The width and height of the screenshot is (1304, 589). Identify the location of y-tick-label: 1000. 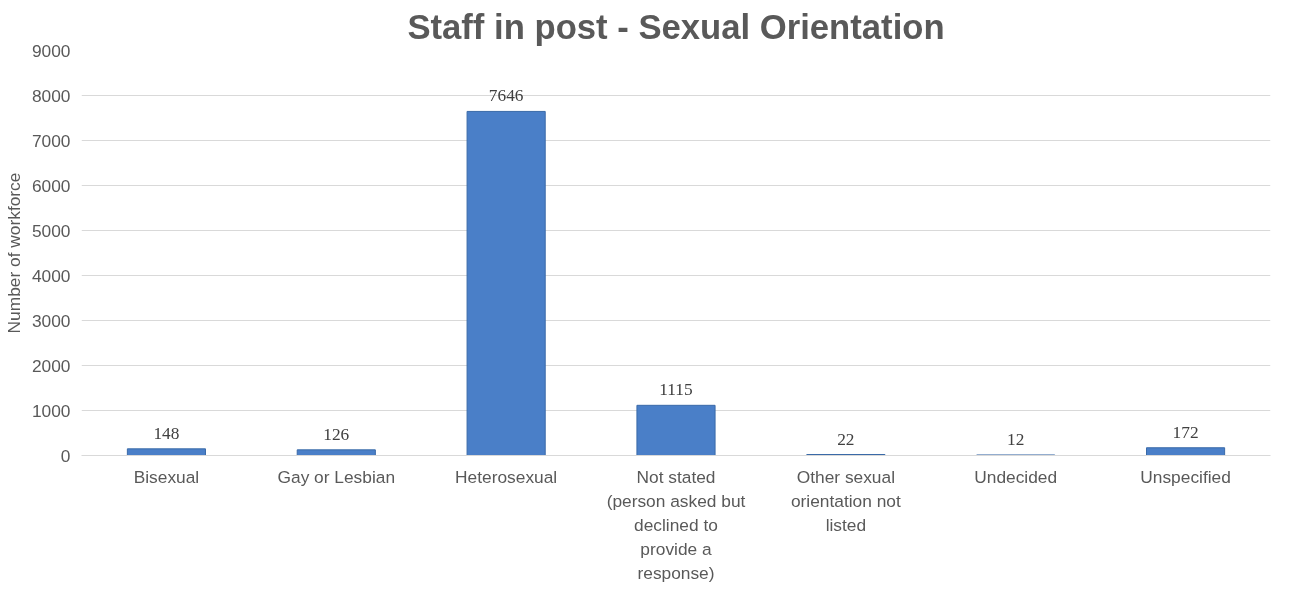
(51, 410).